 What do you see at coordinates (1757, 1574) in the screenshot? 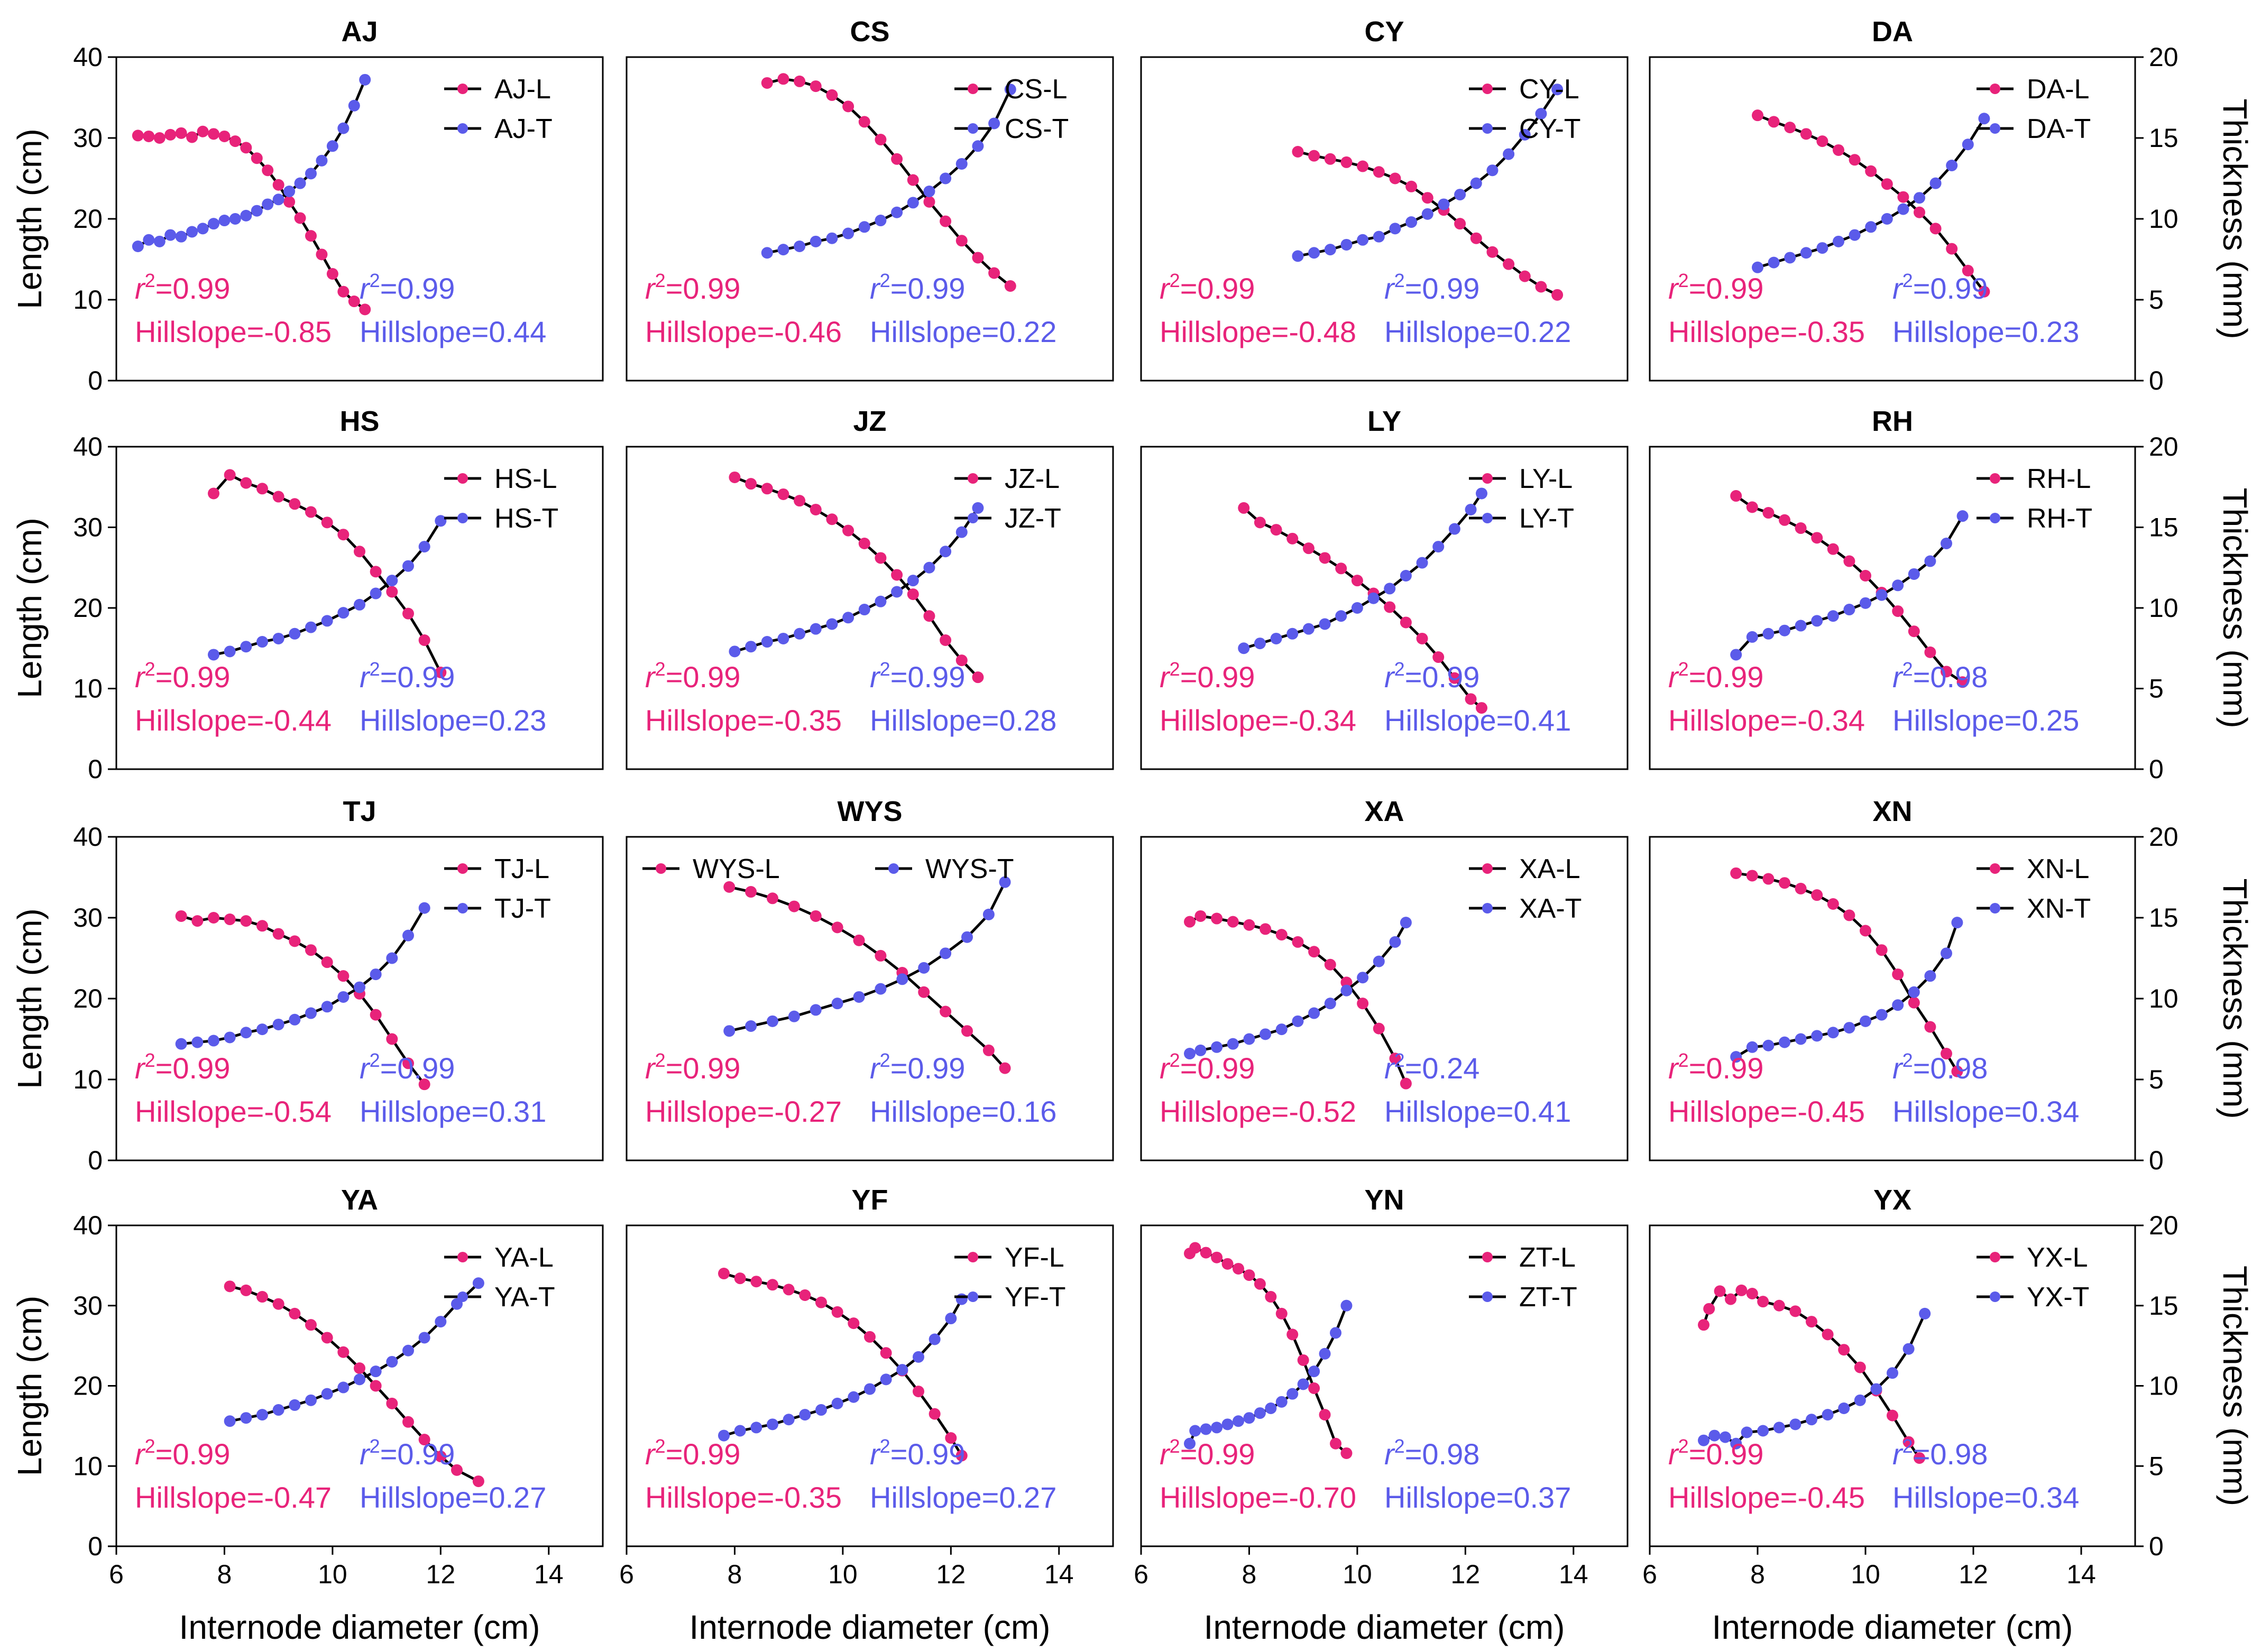
I see `x-tick-label: 8` at bounding box center [1757, 1574].